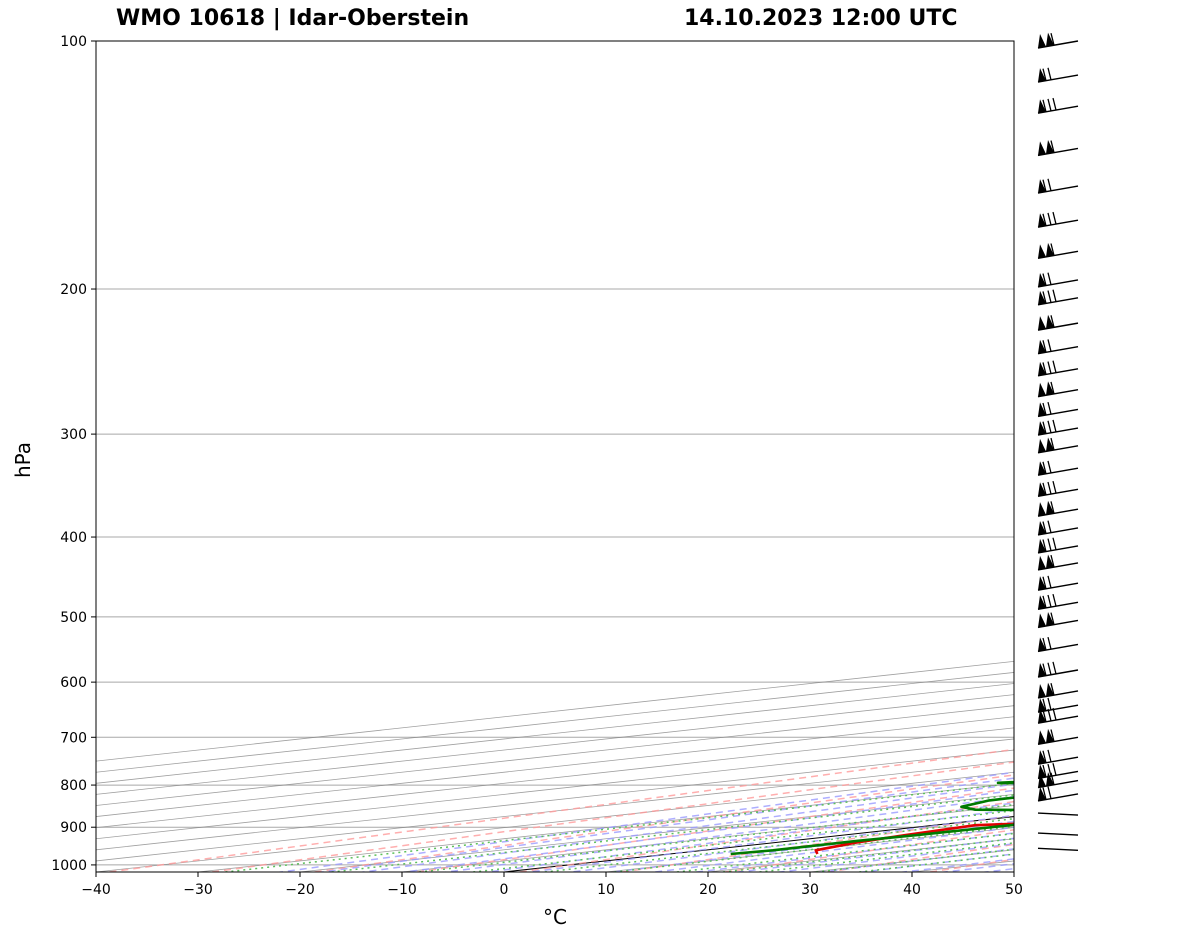  Describe the element at coordinates (504, 890) in the screenshot. I see `x-tick-label: 0` at that location.